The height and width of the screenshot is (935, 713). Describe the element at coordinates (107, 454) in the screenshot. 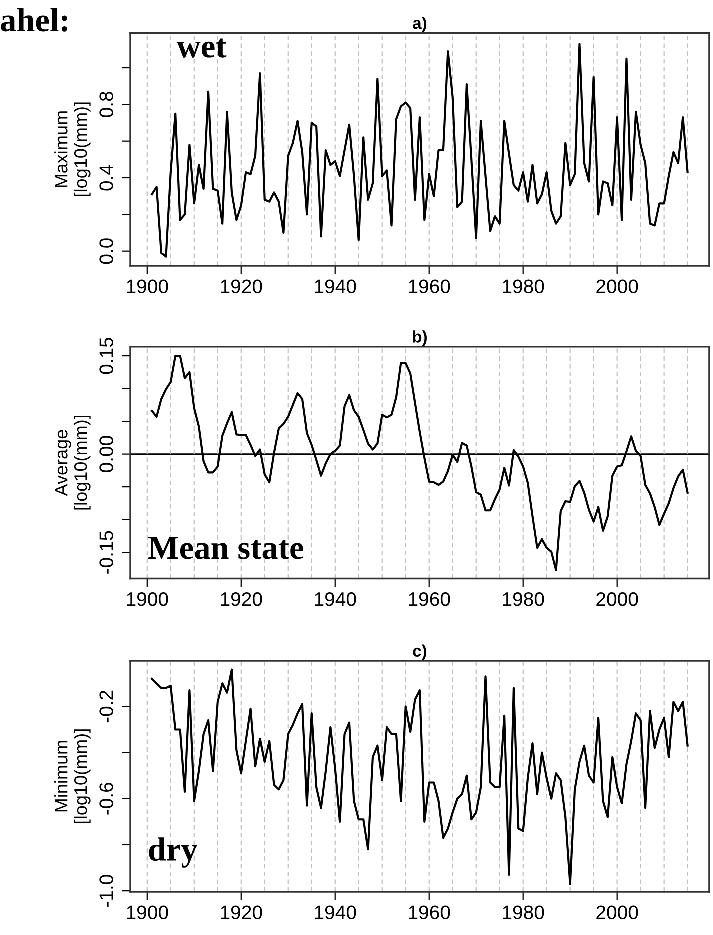

I see `y-tick-label: 0.00` at that location.